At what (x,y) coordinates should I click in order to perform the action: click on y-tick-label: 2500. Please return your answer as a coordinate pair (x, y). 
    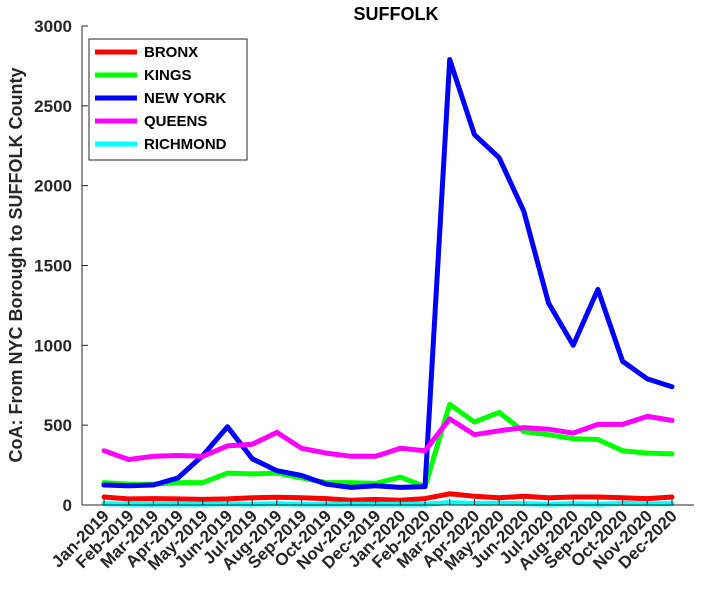
    Looking at the image, I should click on (53, 106).